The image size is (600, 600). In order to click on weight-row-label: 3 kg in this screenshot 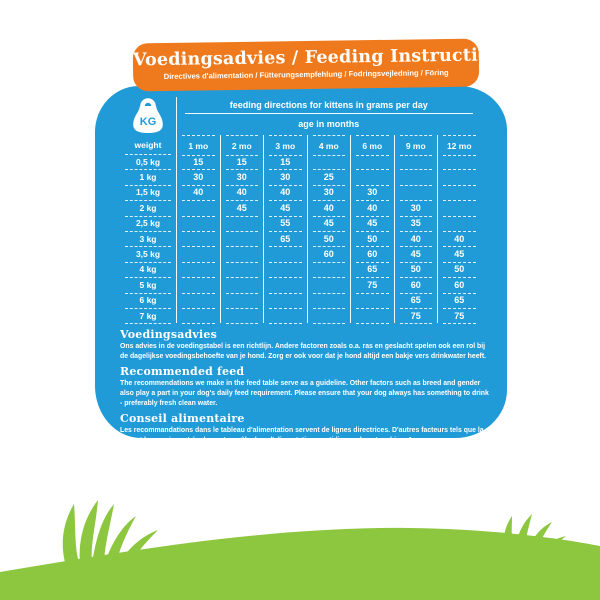, I will do `click(148, 239)`.